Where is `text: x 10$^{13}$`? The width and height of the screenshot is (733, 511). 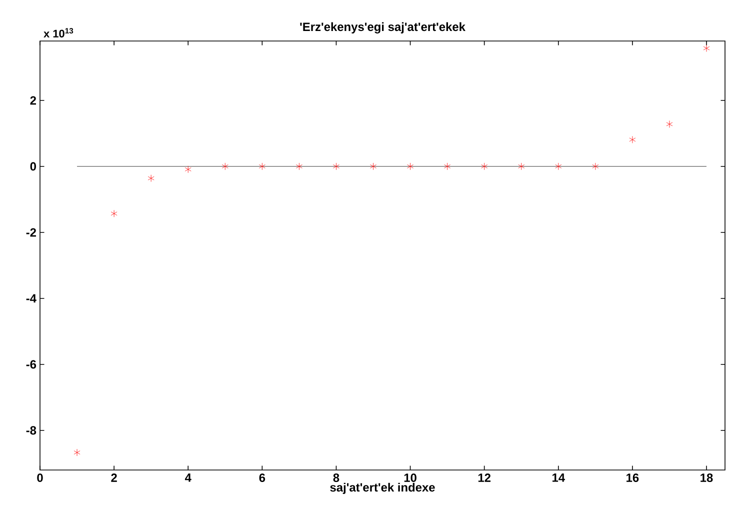 text: x 10$^{13}$ is located at coordinates (59, 33).